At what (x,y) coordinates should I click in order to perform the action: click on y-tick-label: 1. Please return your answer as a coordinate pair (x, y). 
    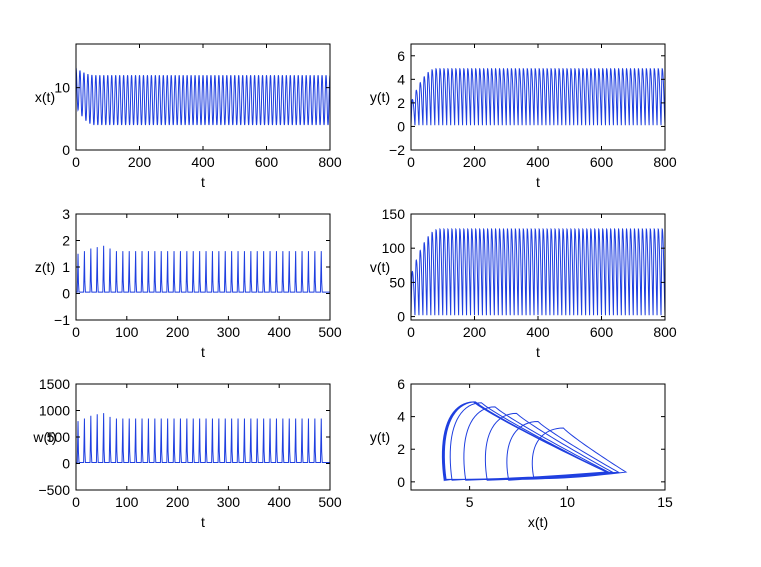
    Looking at the image, I should click on (66, 267).